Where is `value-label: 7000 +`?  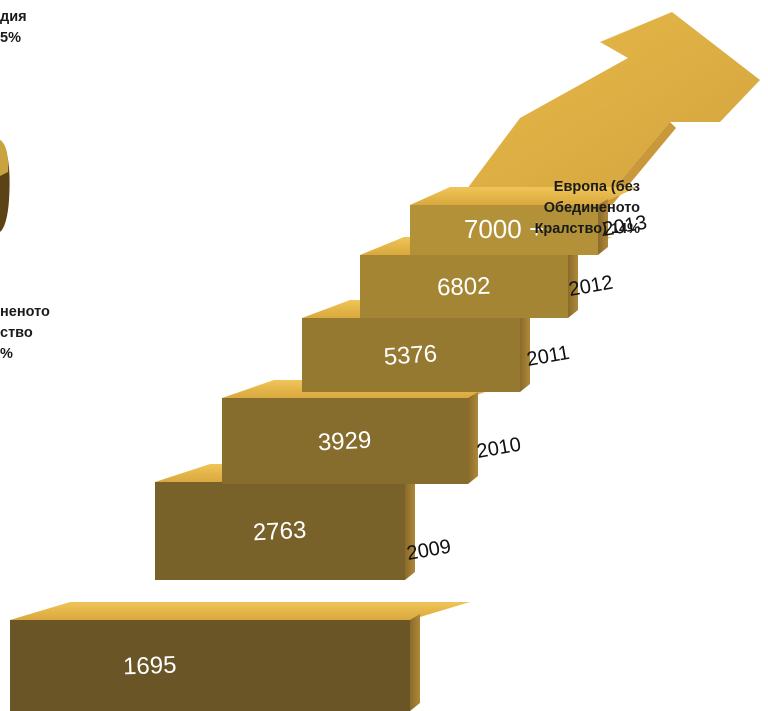 value-label: 7000 + is located at coordinates (504, 229).